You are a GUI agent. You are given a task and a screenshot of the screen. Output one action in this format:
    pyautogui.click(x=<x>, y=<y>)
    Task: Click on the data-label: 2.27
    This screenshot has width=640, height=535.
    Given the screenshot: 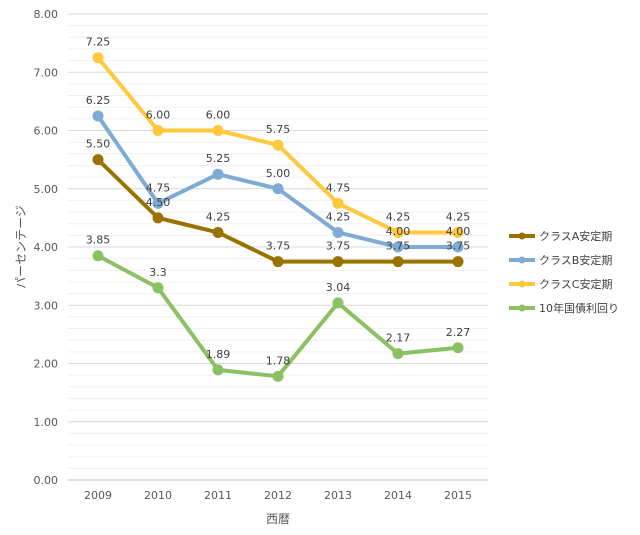 What is the action you would take?
    pyautogui.click(x=458, y=332)
    